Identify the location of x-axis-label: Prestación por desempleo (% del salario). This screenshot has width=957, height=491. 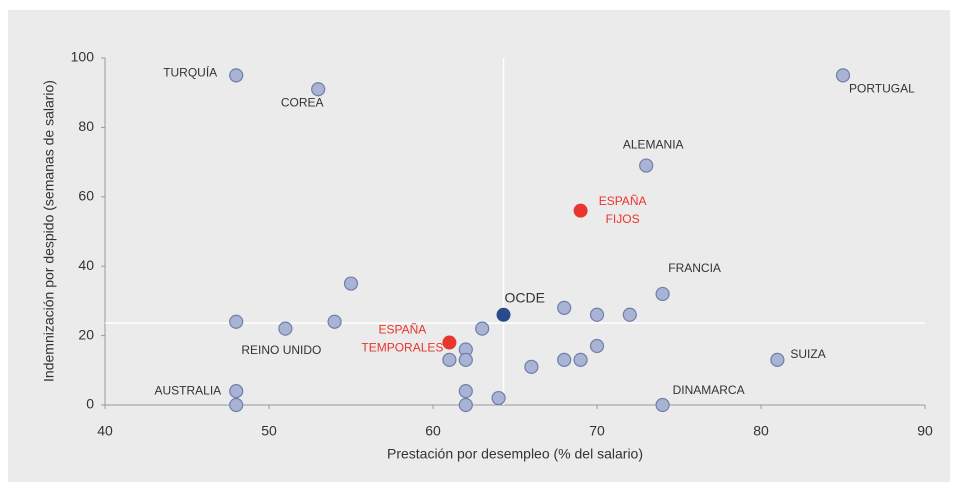
(515, 454).